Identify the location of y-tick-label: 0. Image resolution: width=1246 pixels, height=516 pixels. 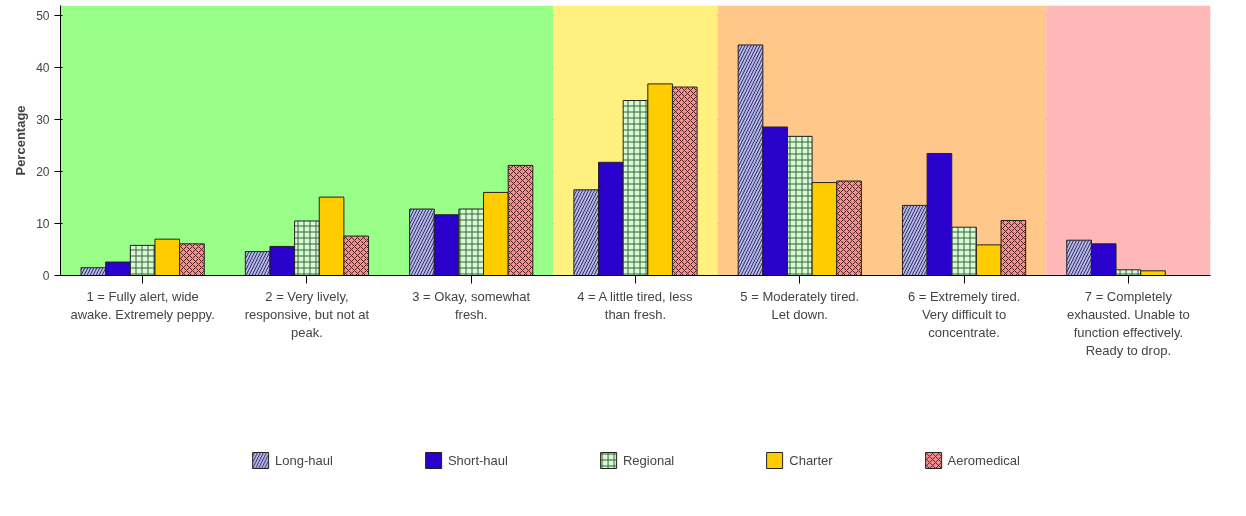
(46, 276).